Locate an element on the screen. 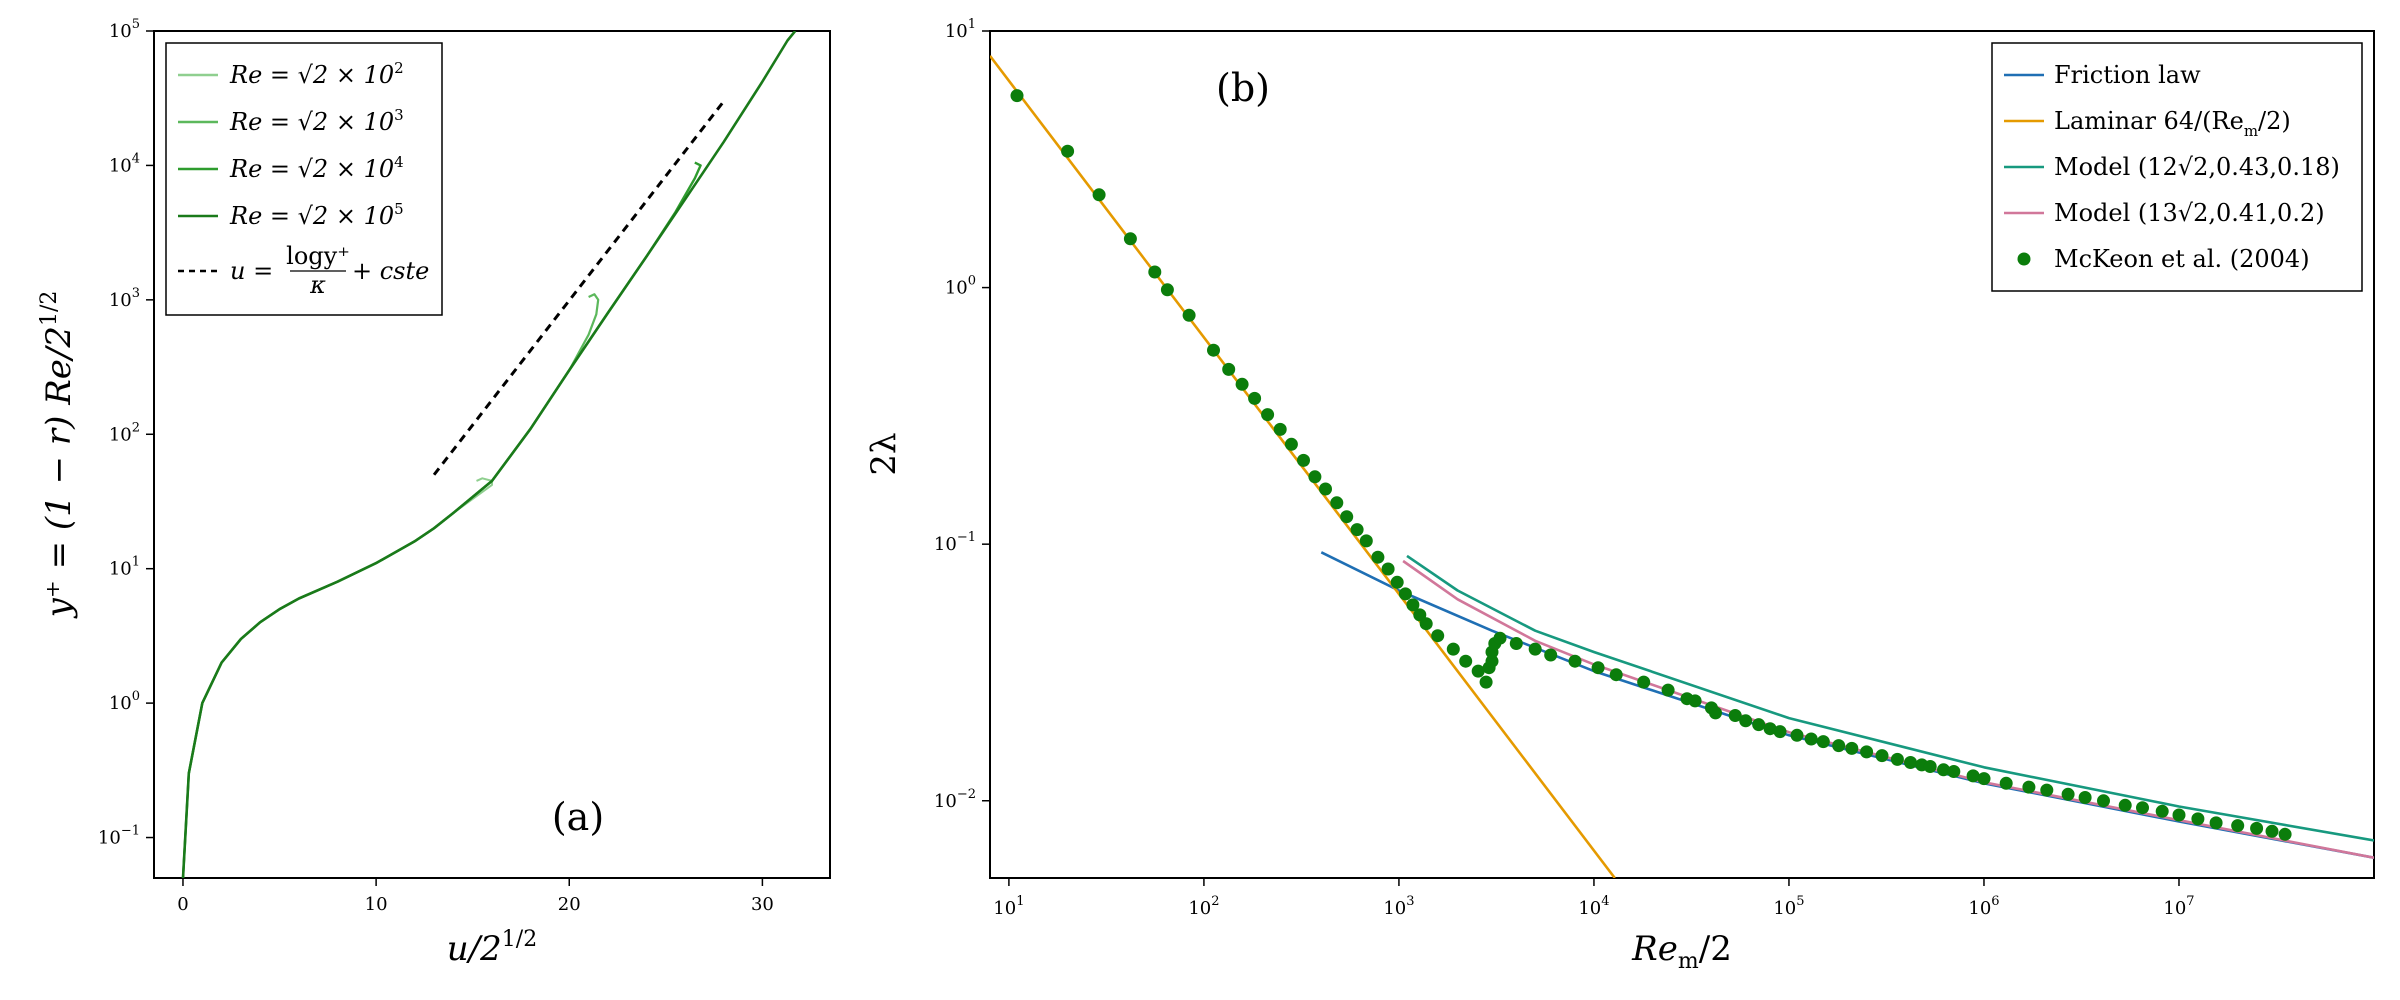 The image size is (2400, 1000). legend-b-entry: Laminar 64/(Rem/2) is located at coordinates (2172, 123).